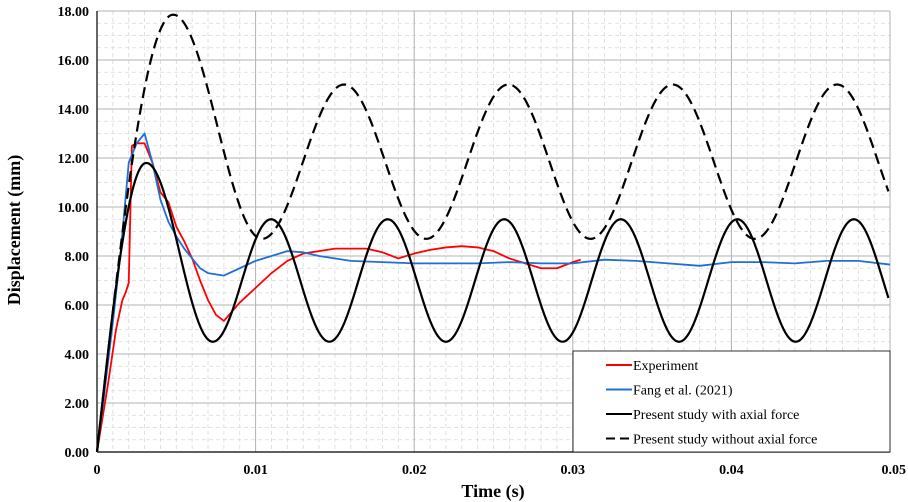 The height and width of the screenshot is (502, 908). What do you see at coordinates (74, 12) in the screenshot?
I see `y-tick-label: 18.00` at bounding box center [74, 12].